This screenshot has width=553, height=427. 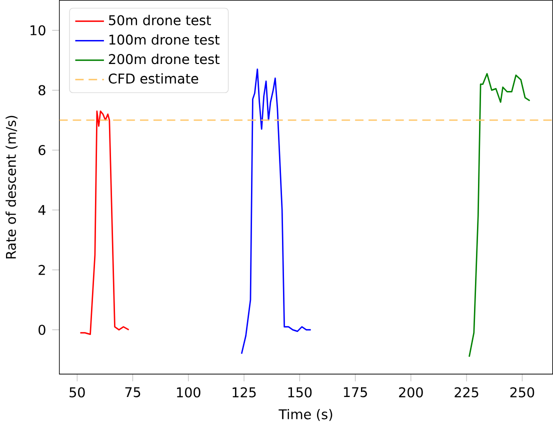 What do you see at coordinates (42, 90) in the screenshot?
I see `y-tick-label: 8` at bounding box center [42, 90].